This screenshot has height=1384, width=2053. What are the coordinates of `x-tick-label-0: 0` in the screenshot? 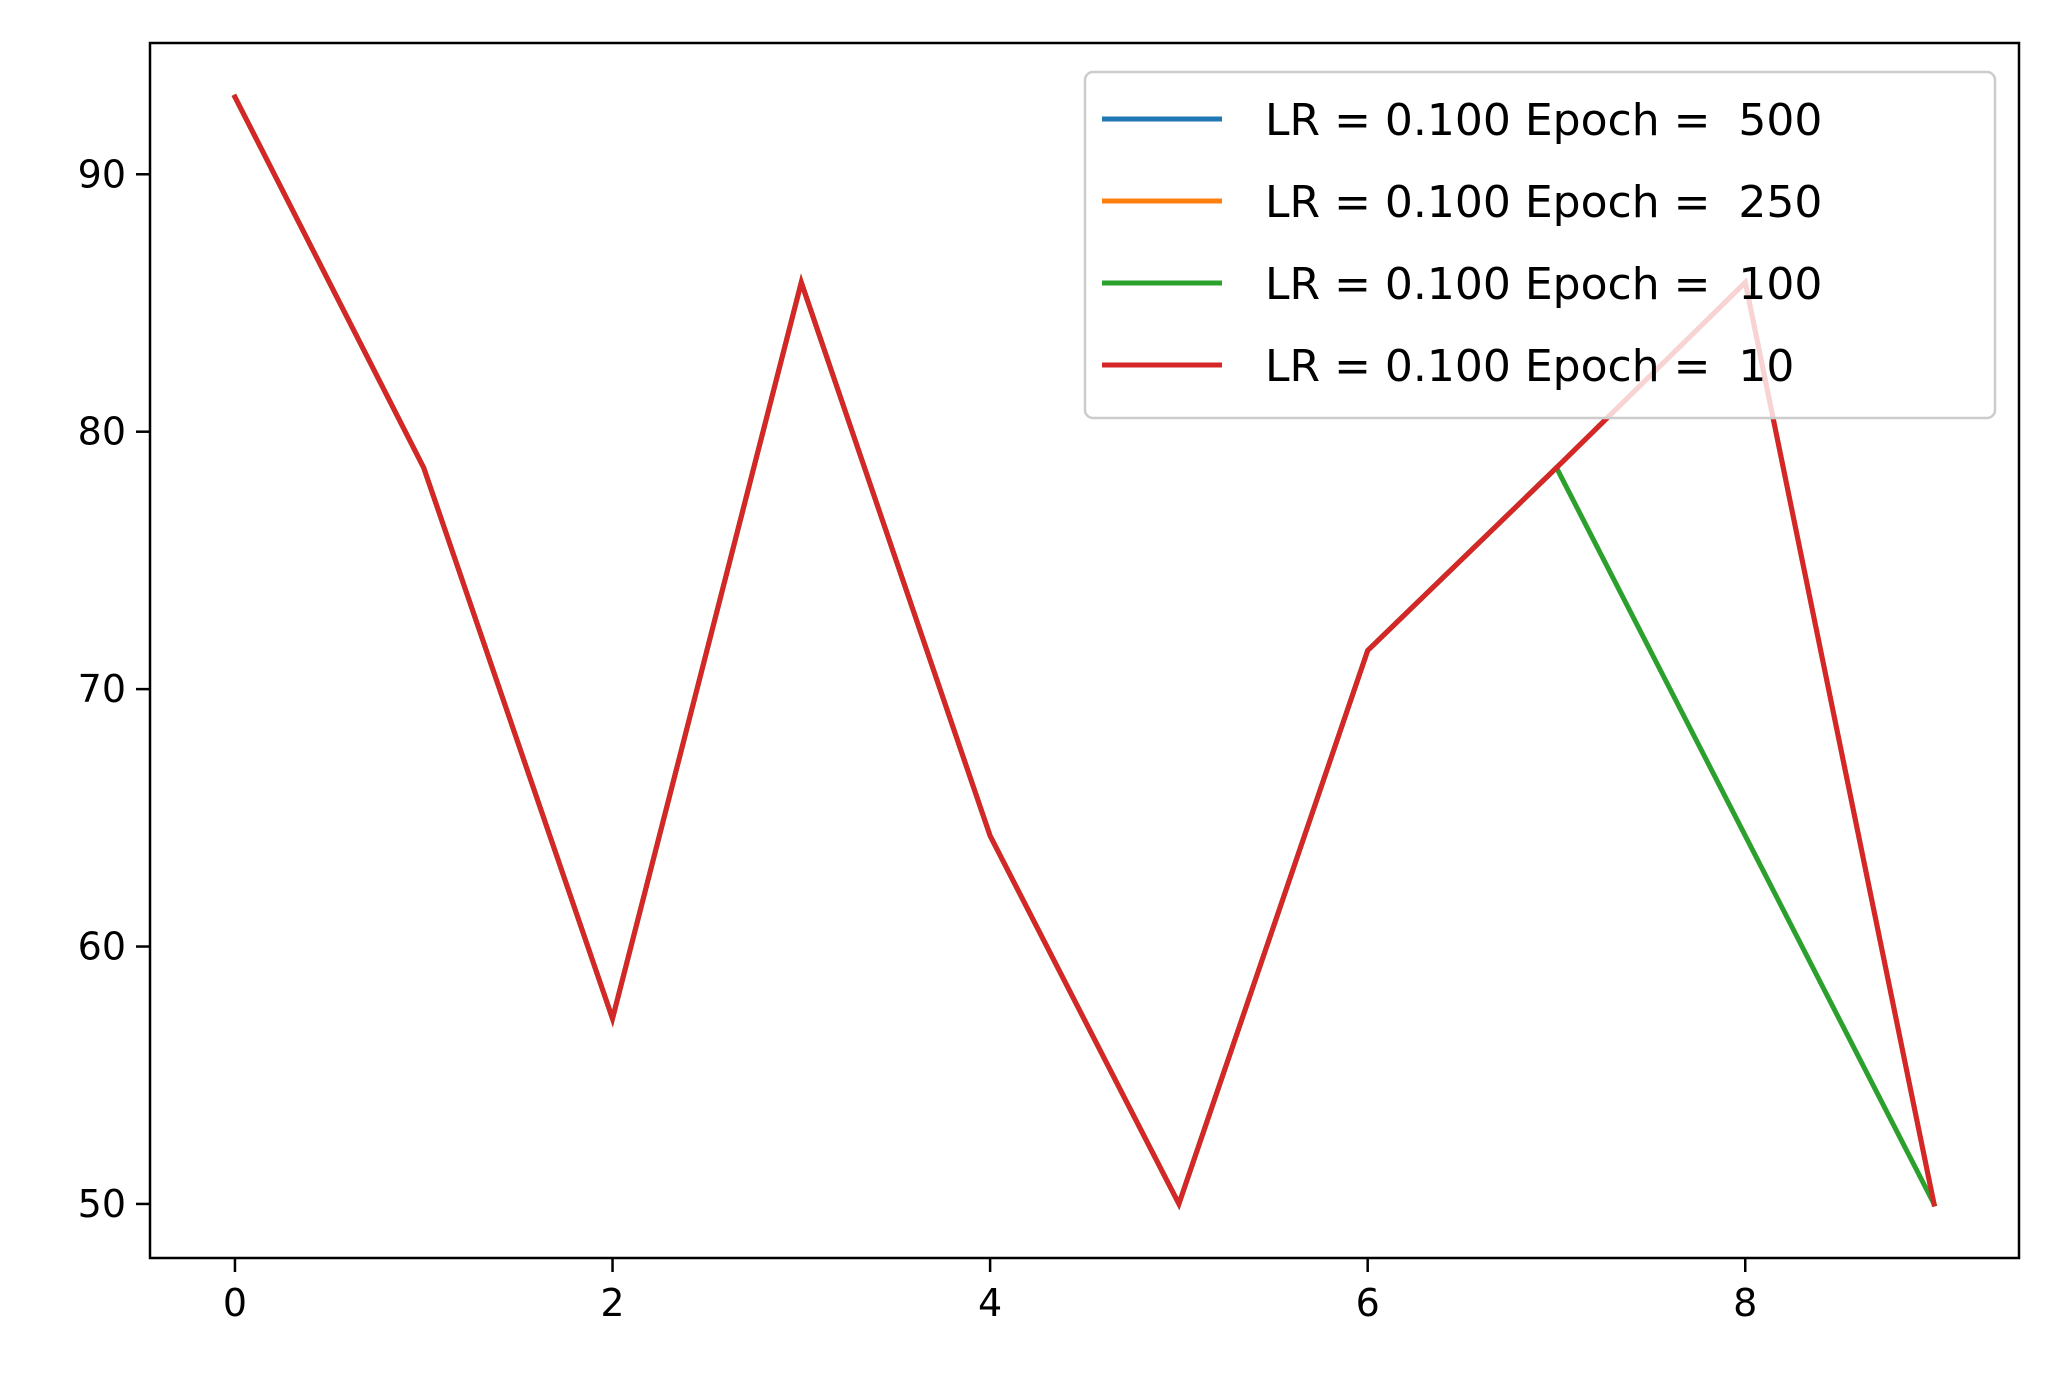 It's located at (235, 1303).